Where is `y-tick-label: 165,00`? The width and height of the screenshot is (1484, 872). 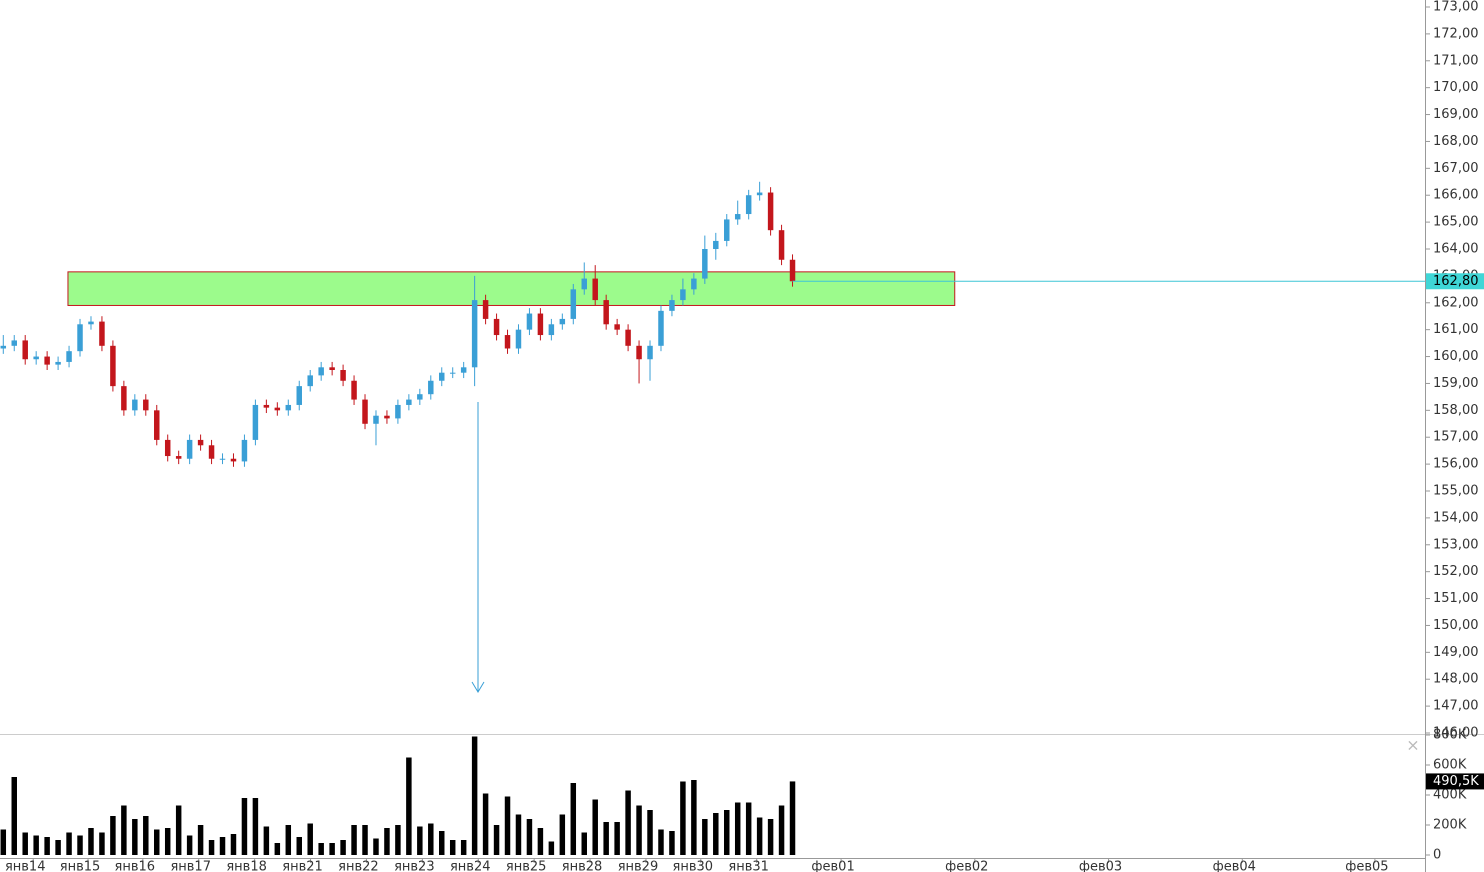 y-tick-label: 165,00 is located at coordinates (1456, 222).